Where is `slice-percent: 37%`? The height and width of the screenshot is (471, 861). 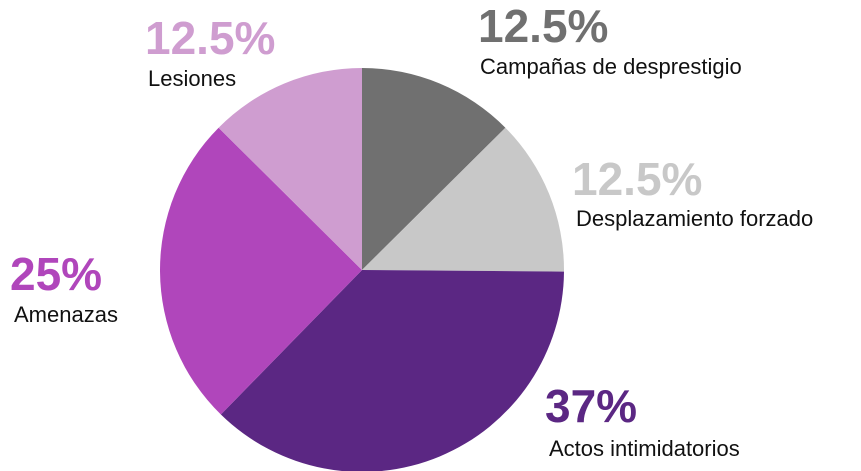
slice-percent: 37% is located at coordinates (591, 406).